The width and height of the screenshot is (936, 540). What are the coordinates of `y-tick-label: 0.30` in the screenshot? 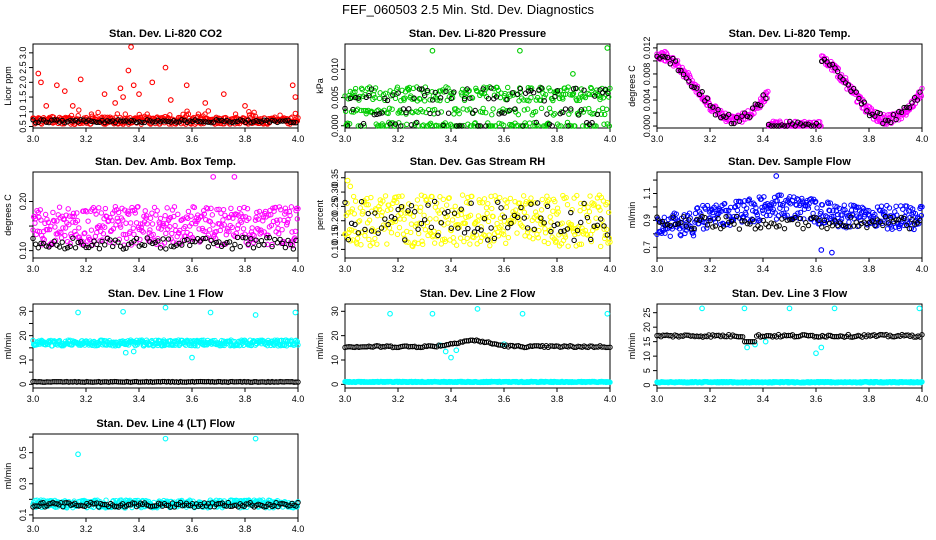 It's located at (335, 192).